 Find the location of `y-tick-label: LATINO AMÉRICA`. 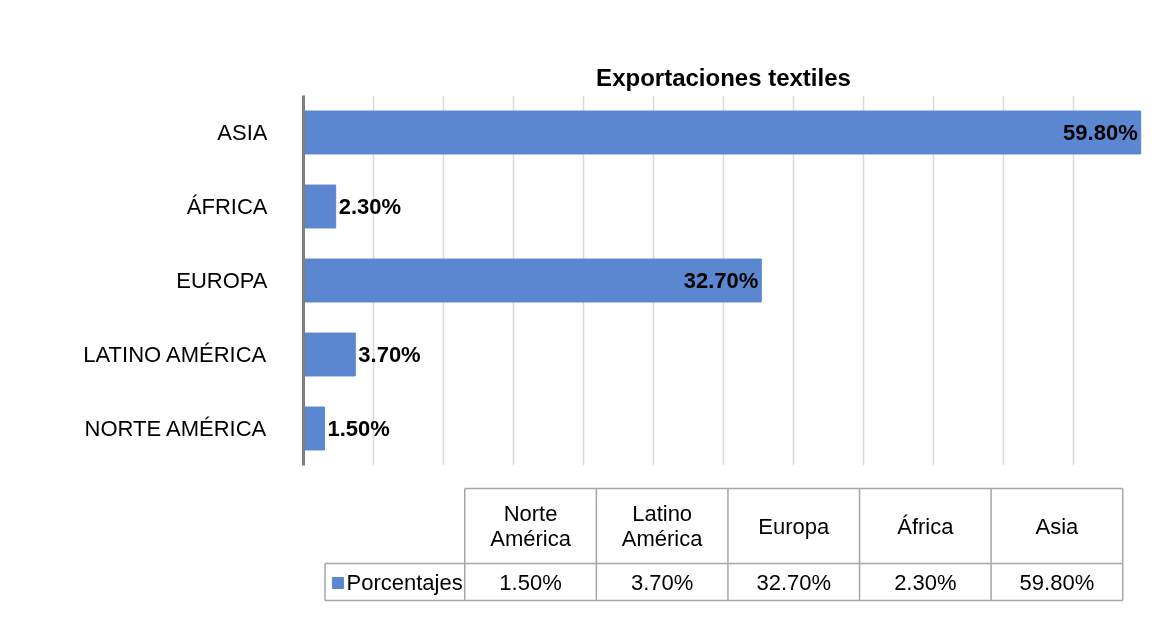

y-tick-label: LATINO AMÉRICA is located at coordinates (175, 354).